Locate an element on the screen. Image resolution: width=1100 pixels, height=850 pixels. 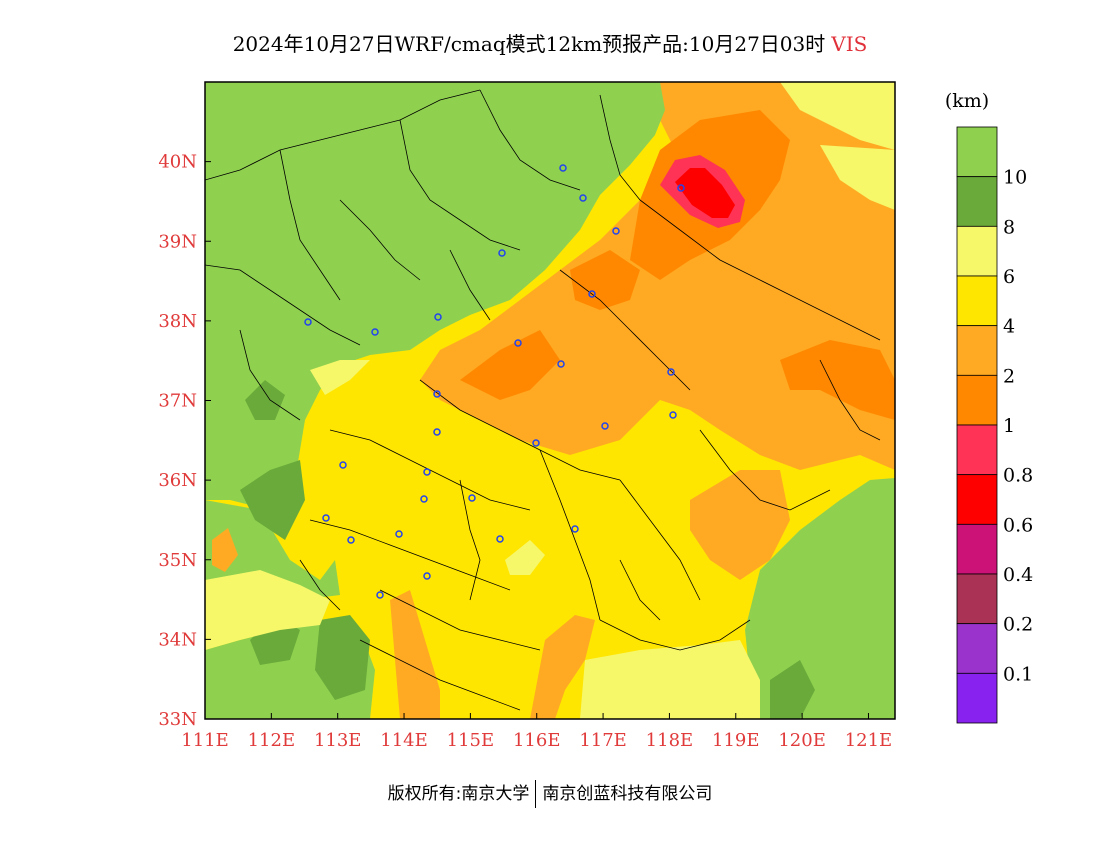
lon-tick-label: 118E is located at coordinates (670, 740).